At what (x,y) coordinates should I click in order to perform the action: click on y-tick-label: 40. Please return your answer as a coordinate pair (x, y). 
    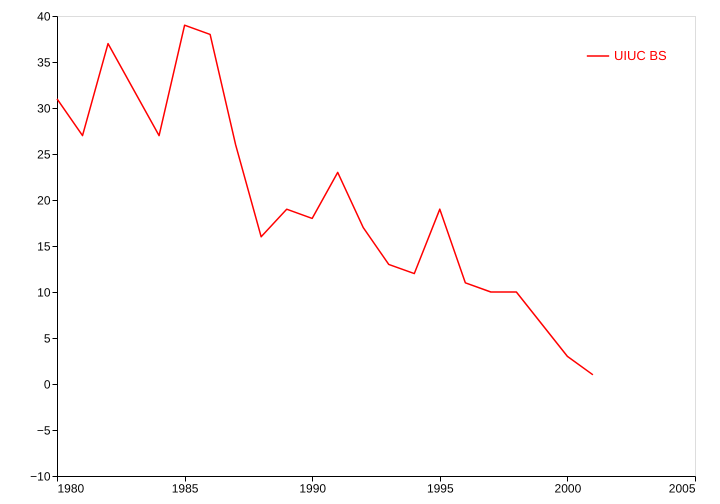
    Looking at the image, I should click on (44, 17).